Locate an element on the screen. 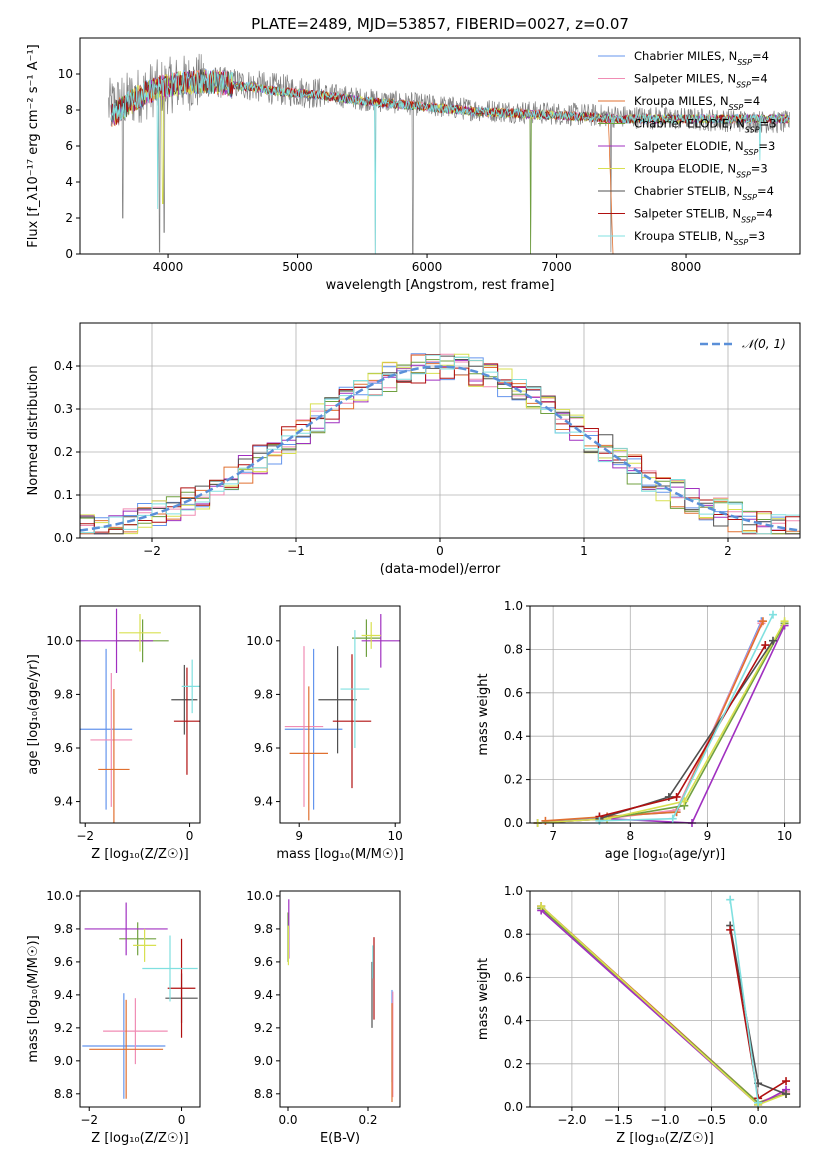 The width and height of the screenshot is (819, 1170). legend-label-4: Salpeter ELODIE, NSSP=3 is located at coordinates (704, 148).